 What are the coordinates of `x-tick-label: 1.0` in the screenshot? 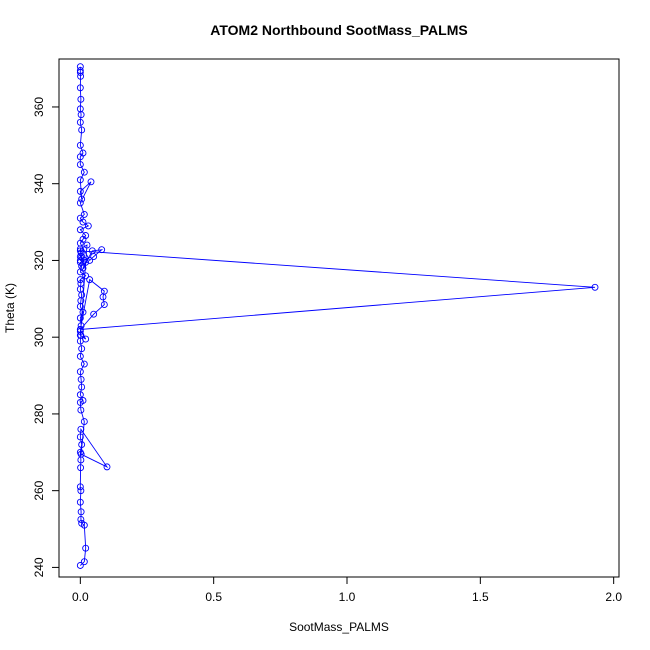 It's located at (347, 597).